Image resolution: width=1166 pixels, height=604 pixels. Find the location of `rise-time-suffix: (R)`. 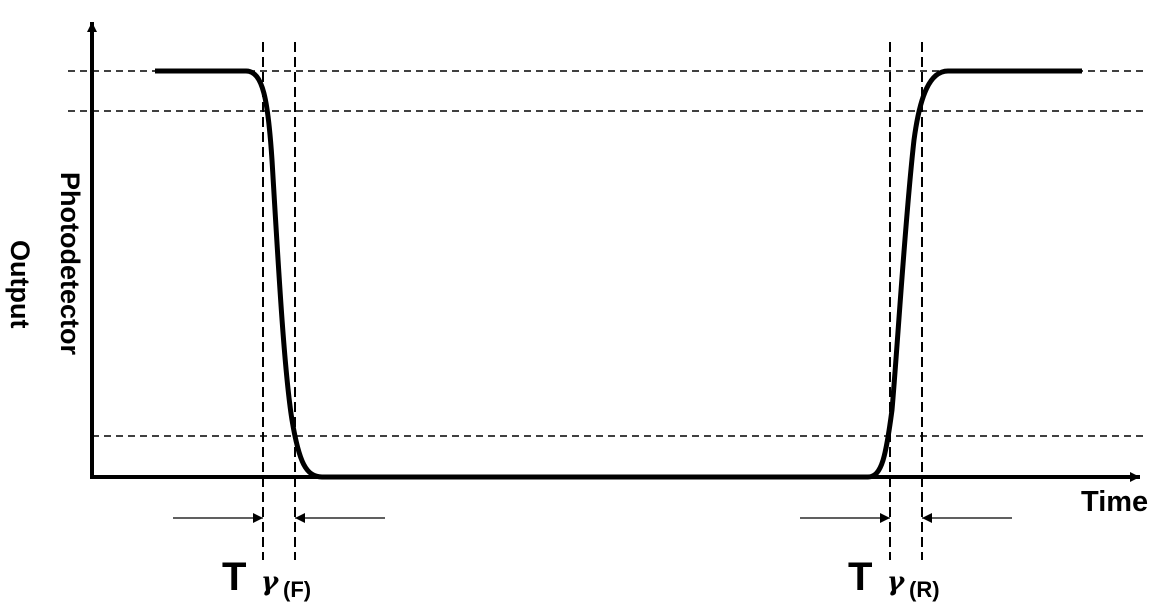

rise-time-suffix: (R) is located at coordinates (924, 589).